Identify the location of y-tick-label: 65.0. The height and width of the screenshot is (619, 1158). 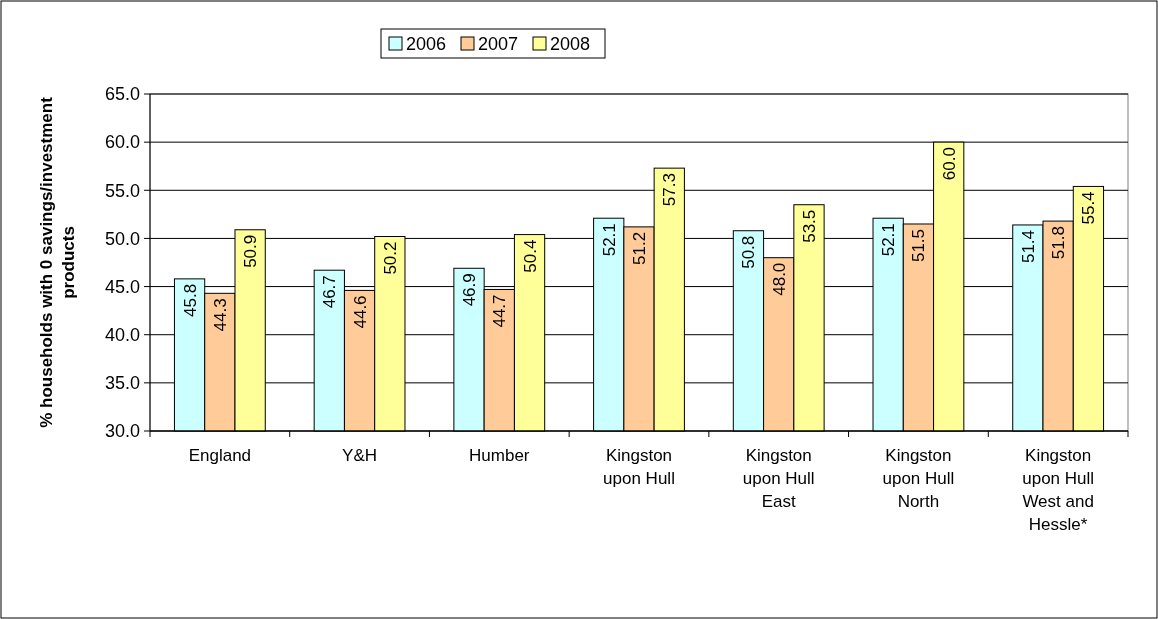
(122, 94).